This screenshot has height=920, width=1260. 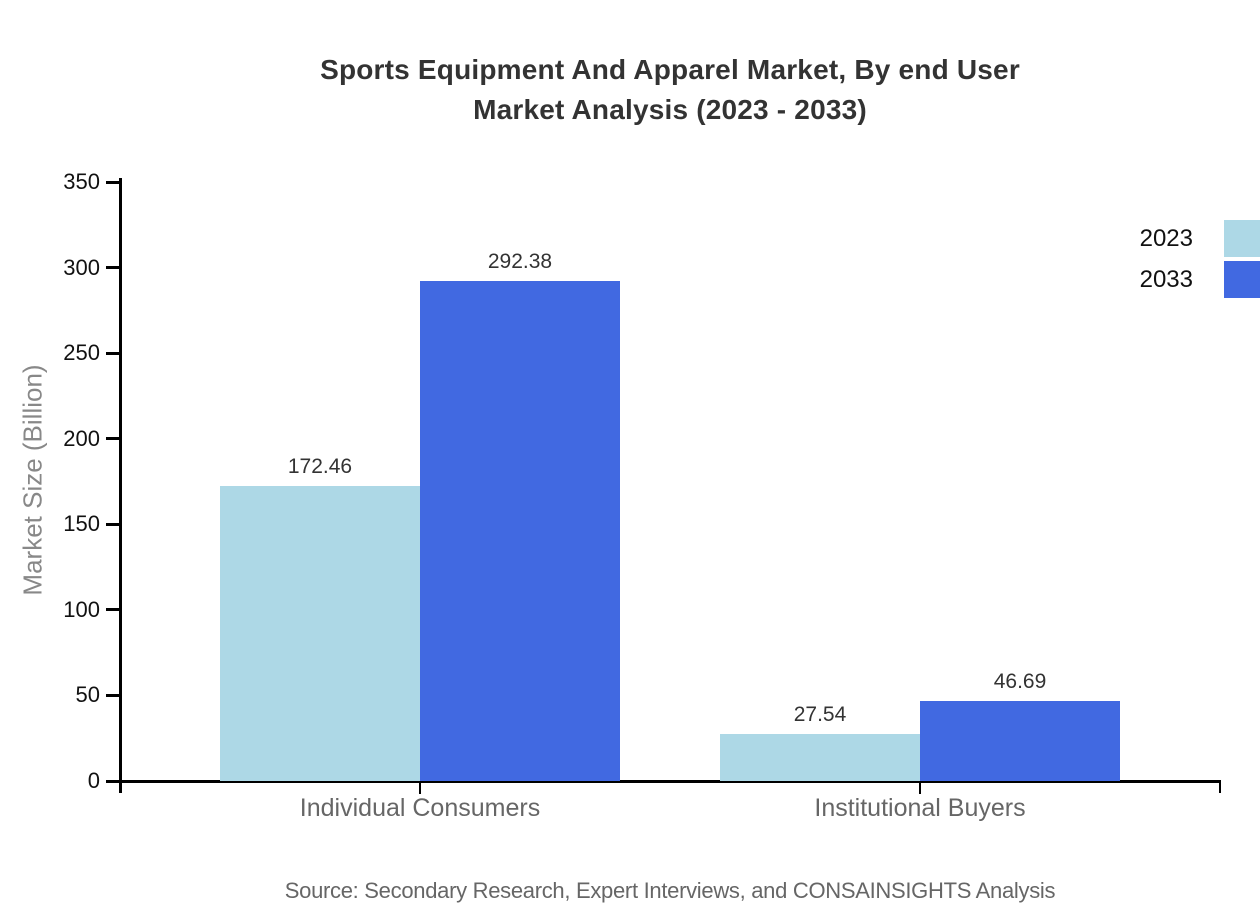 What do you see at coordinates (87, 695) in the screenshot?
I see `y-tick-label: 50` at bounding box center [87, 695].